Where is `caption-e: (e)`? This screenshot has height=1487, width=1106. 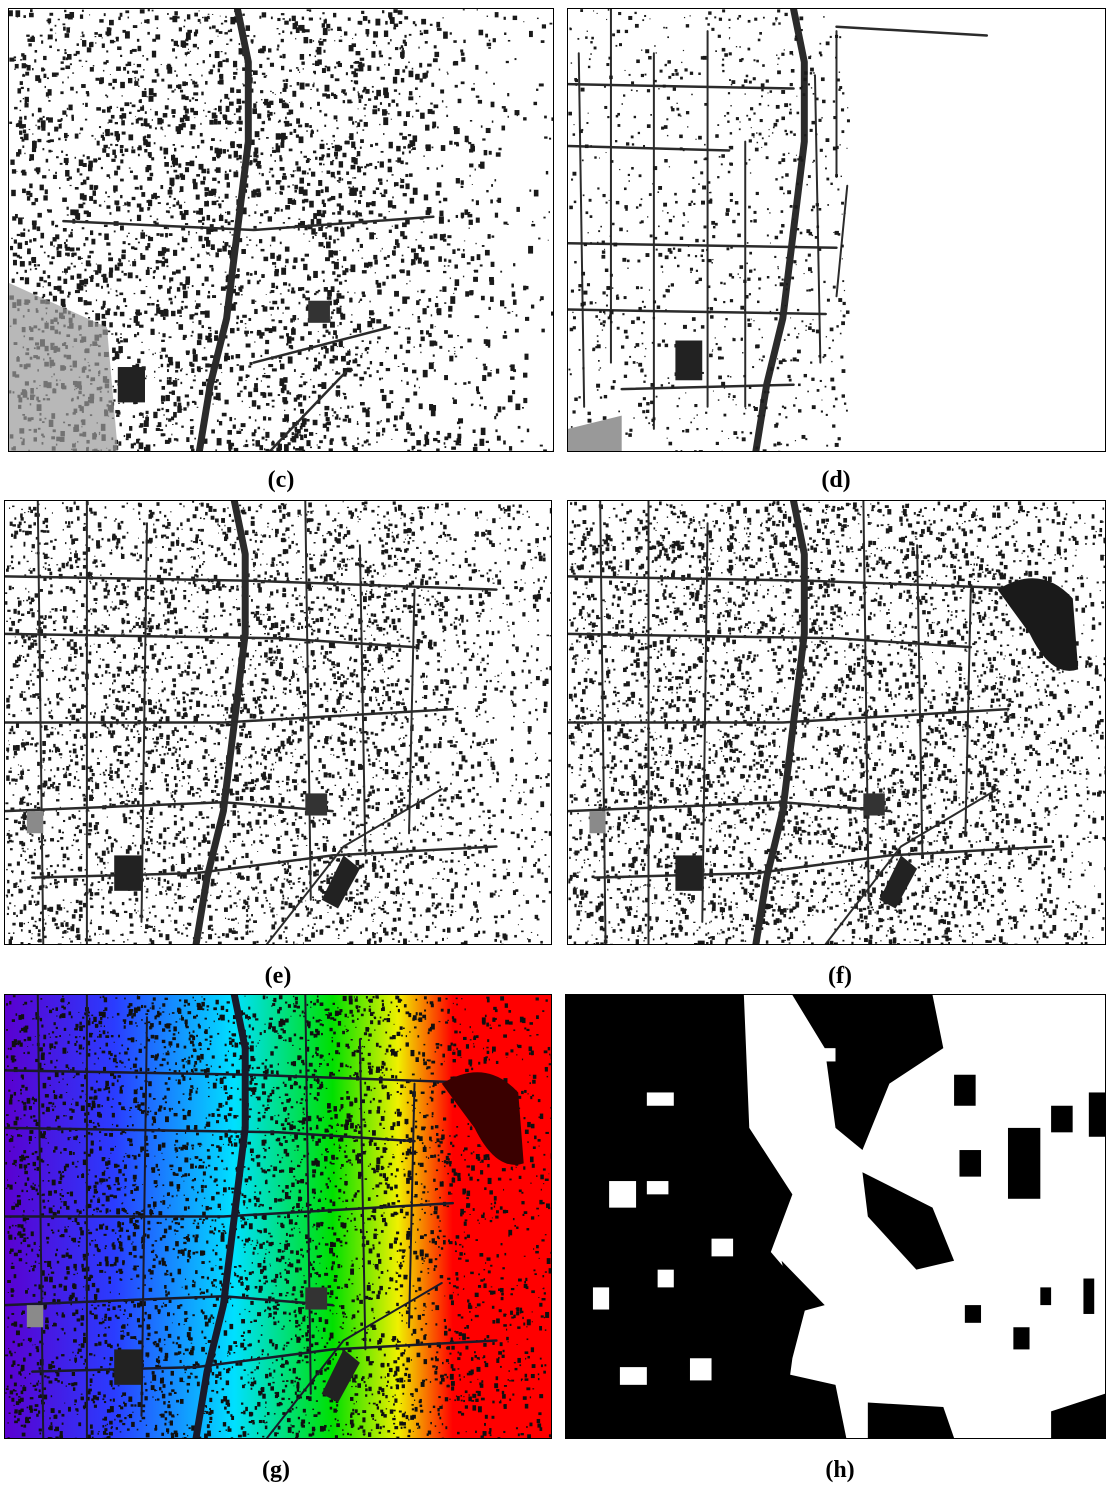 caption-e: (e) is located at coordinates (278, 976).